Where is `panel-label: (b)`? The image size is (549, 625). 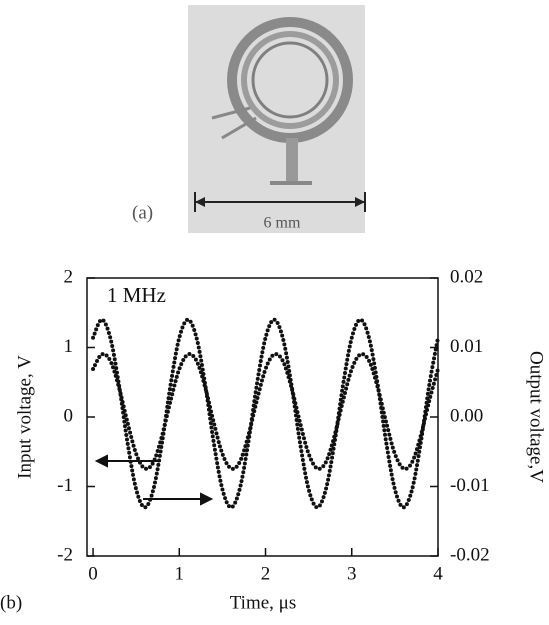
panel-label: (b) is located at coordinates (11, 602).